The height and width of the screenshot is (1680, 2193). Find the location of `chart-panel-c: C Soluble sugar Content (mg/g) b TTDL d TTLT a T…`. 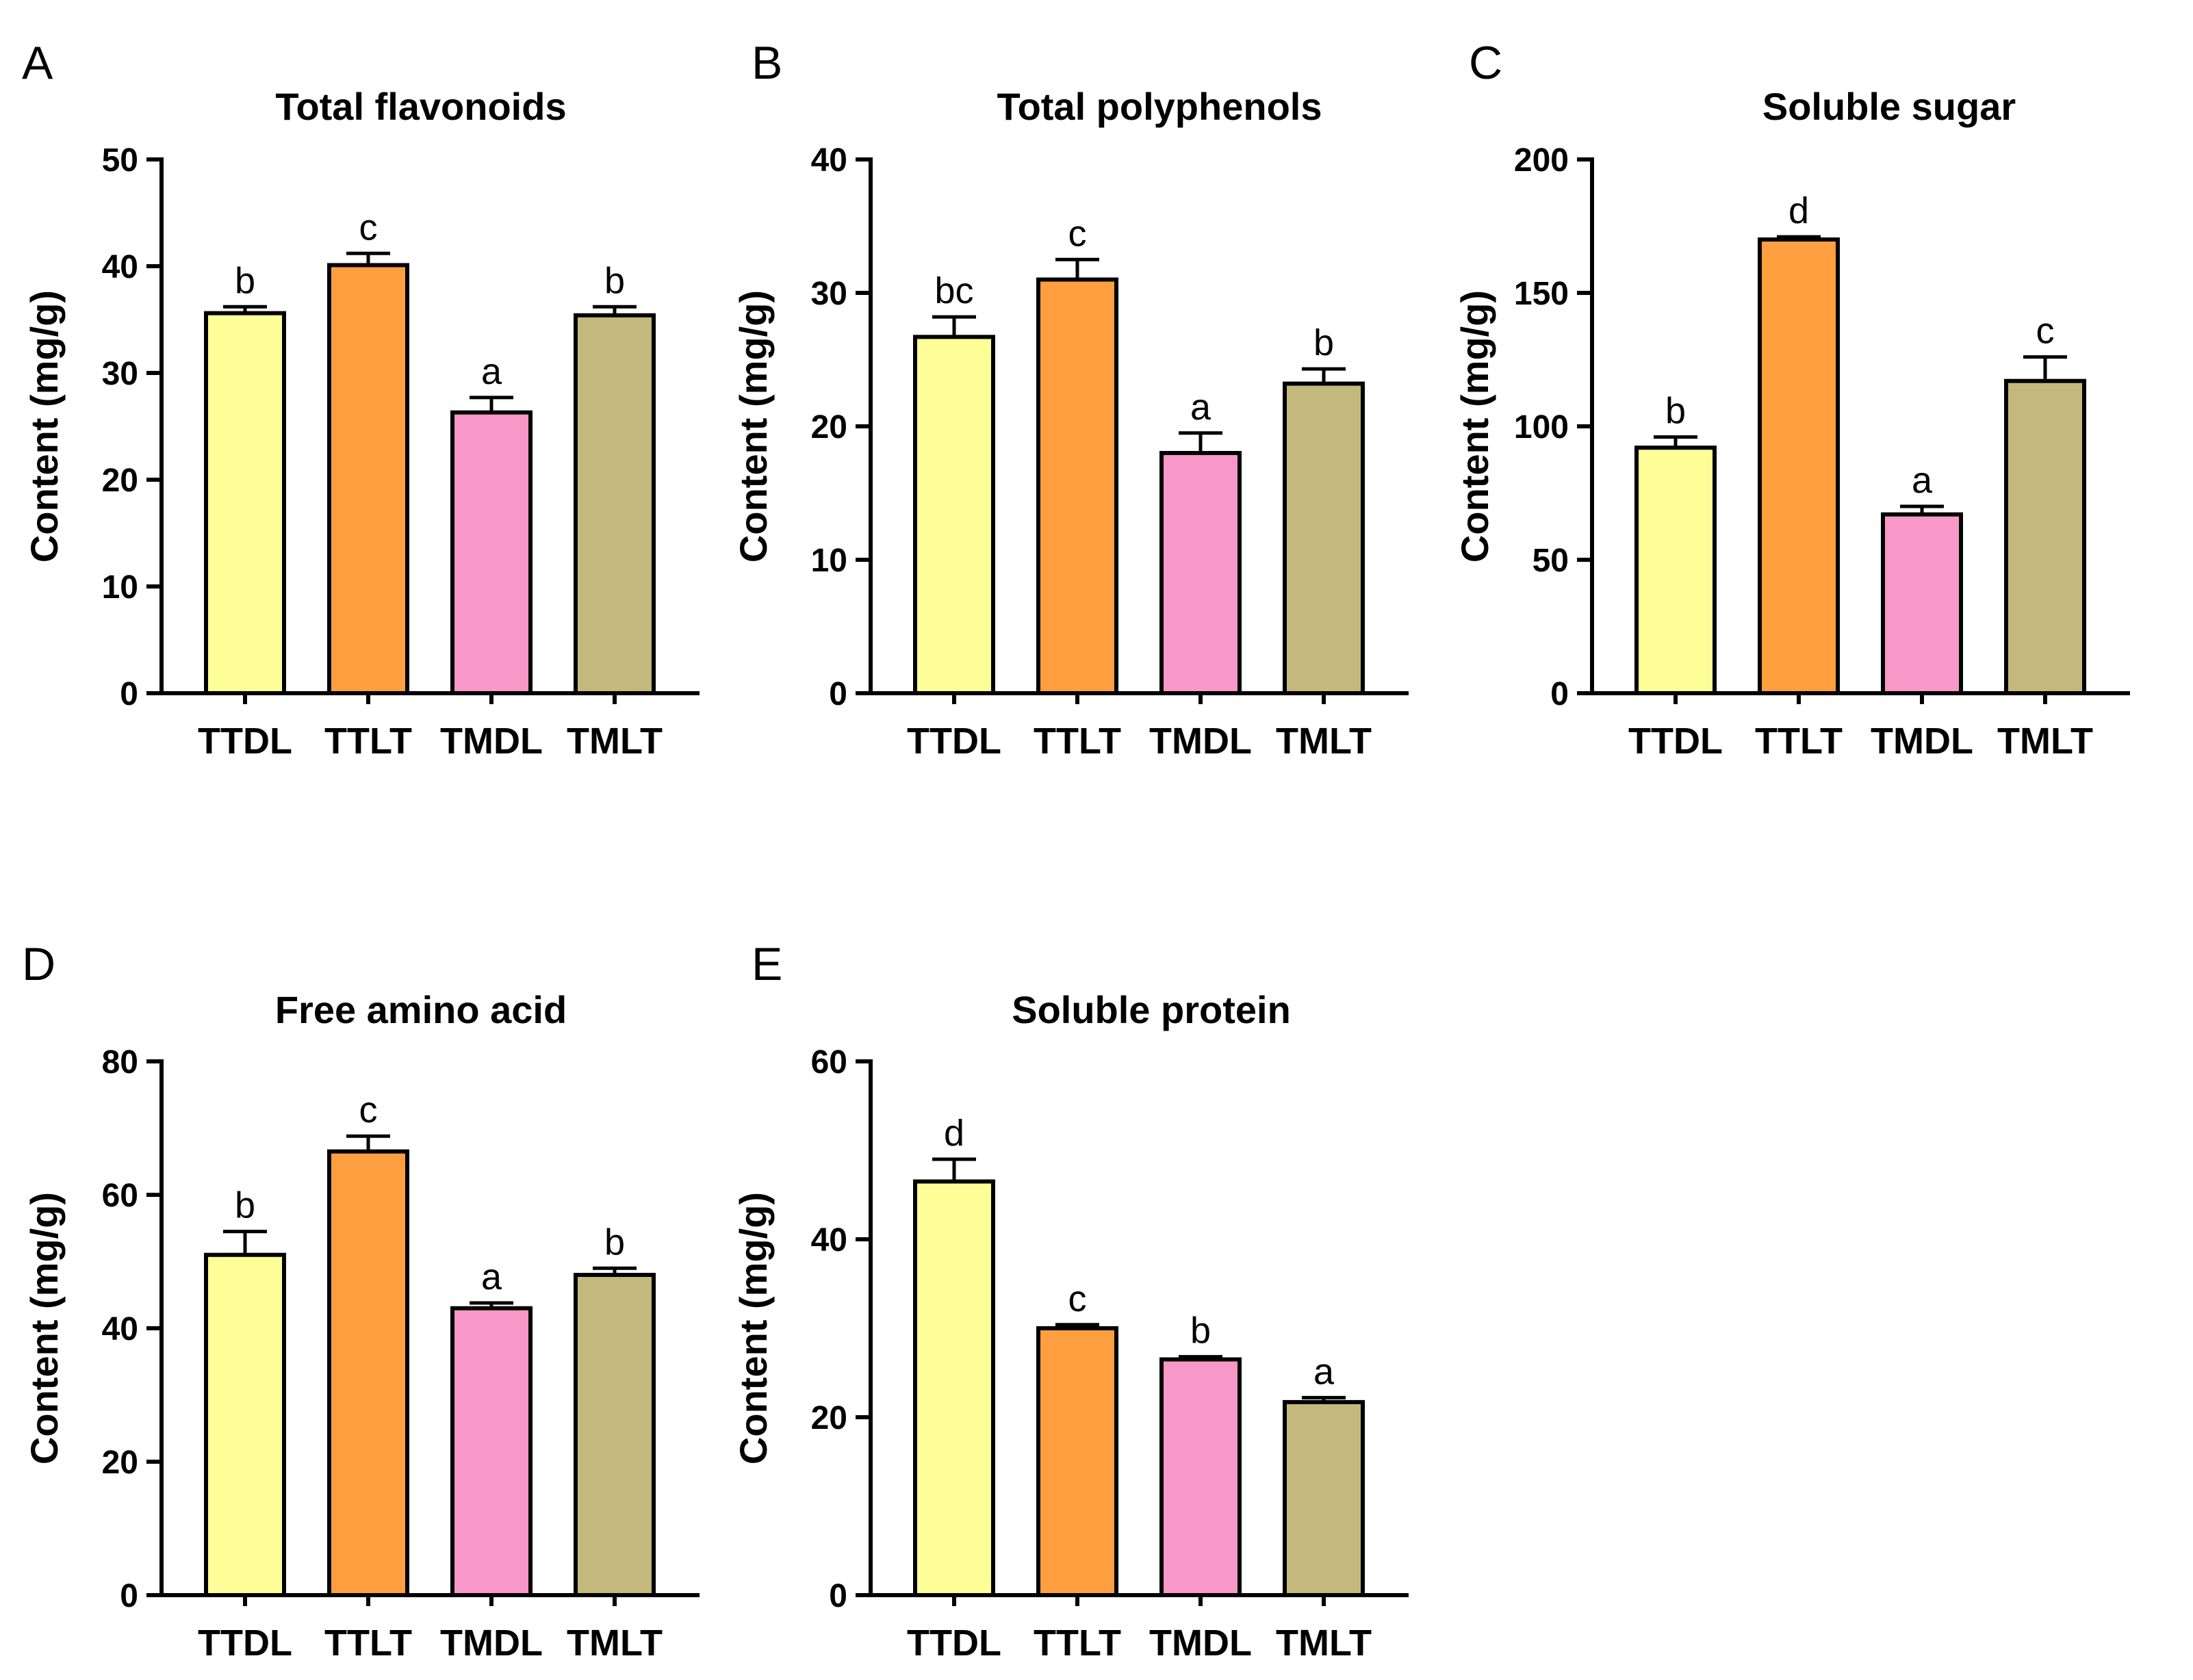

chart-panel-c: C Soluble sugar Content (mg/g) b TTDL d TTLT a T… is located at coordinates (1791, 399).